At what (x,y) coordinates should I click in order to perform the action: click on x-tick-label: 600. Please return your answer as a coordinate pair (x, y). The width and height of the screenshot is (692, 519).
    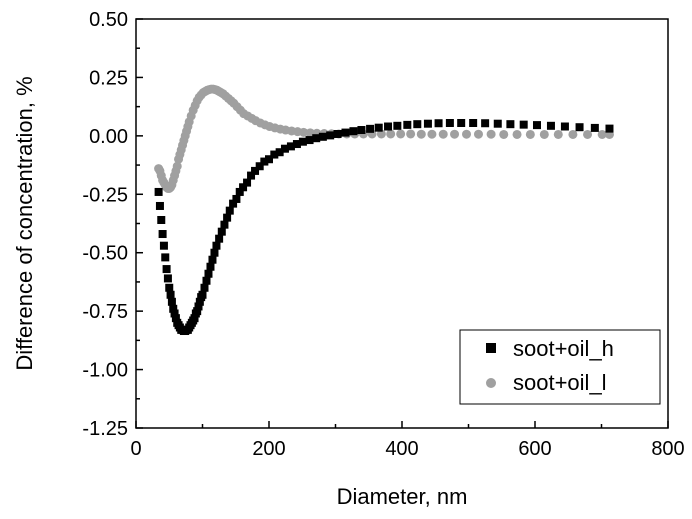
    Looking at the image, I should click on (534, 449).